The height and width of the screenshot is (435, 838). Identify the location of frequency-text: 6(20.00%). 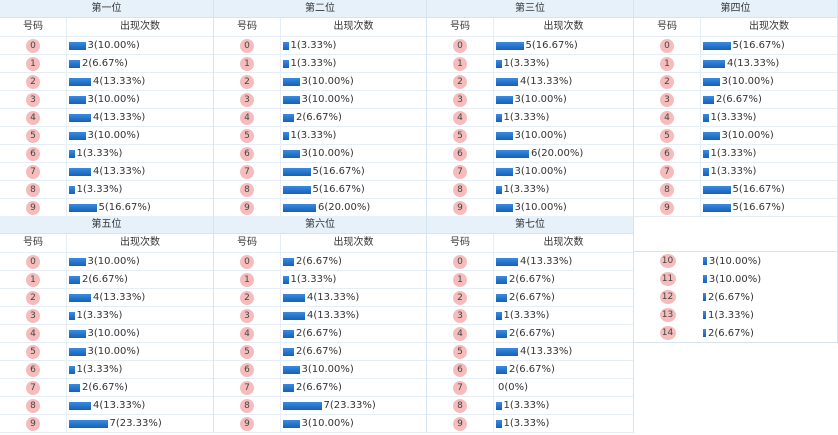
(344, 207).